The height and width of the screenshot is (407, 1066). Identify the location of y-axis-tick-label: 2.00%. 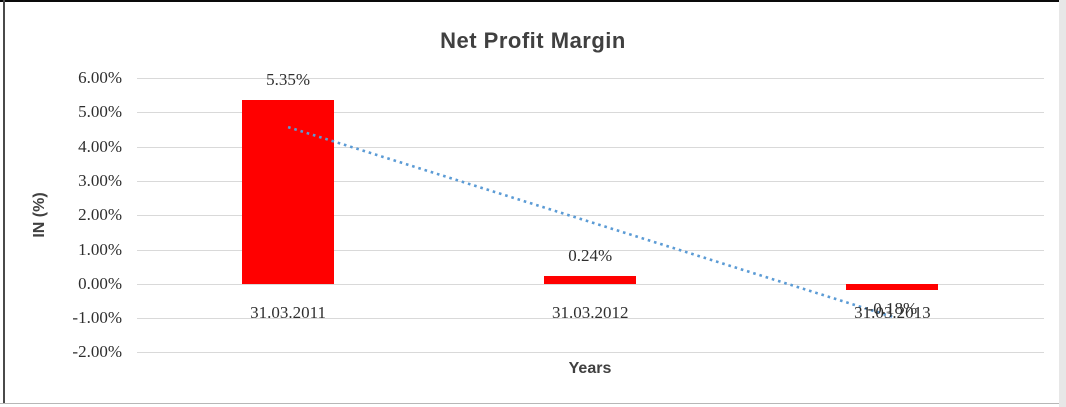
(100, 215).